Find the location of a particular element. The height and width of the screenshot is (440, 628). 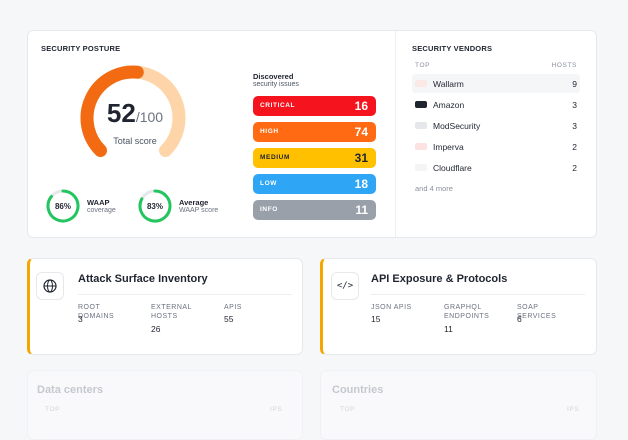

col-header: HOSTS is located at coordinates (564, 65).